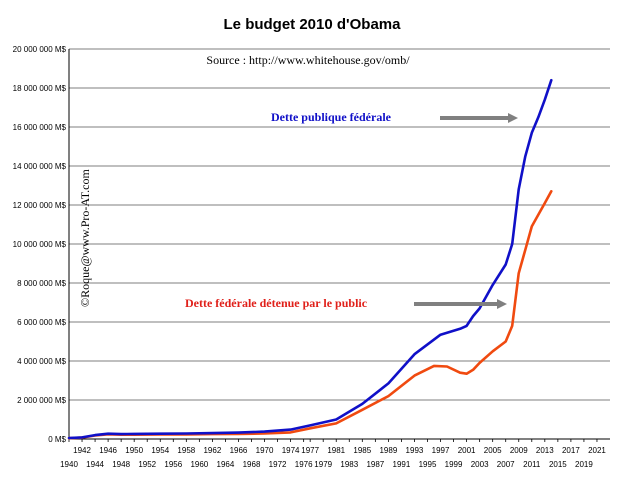 This screenshot has width=620, height=481. What do you see at coordinates (308, 60) in the screenshot?
I see `chart-subtitle: Source : http://www.whitehouse.gov/omb/` at bounding box center [308, 60].